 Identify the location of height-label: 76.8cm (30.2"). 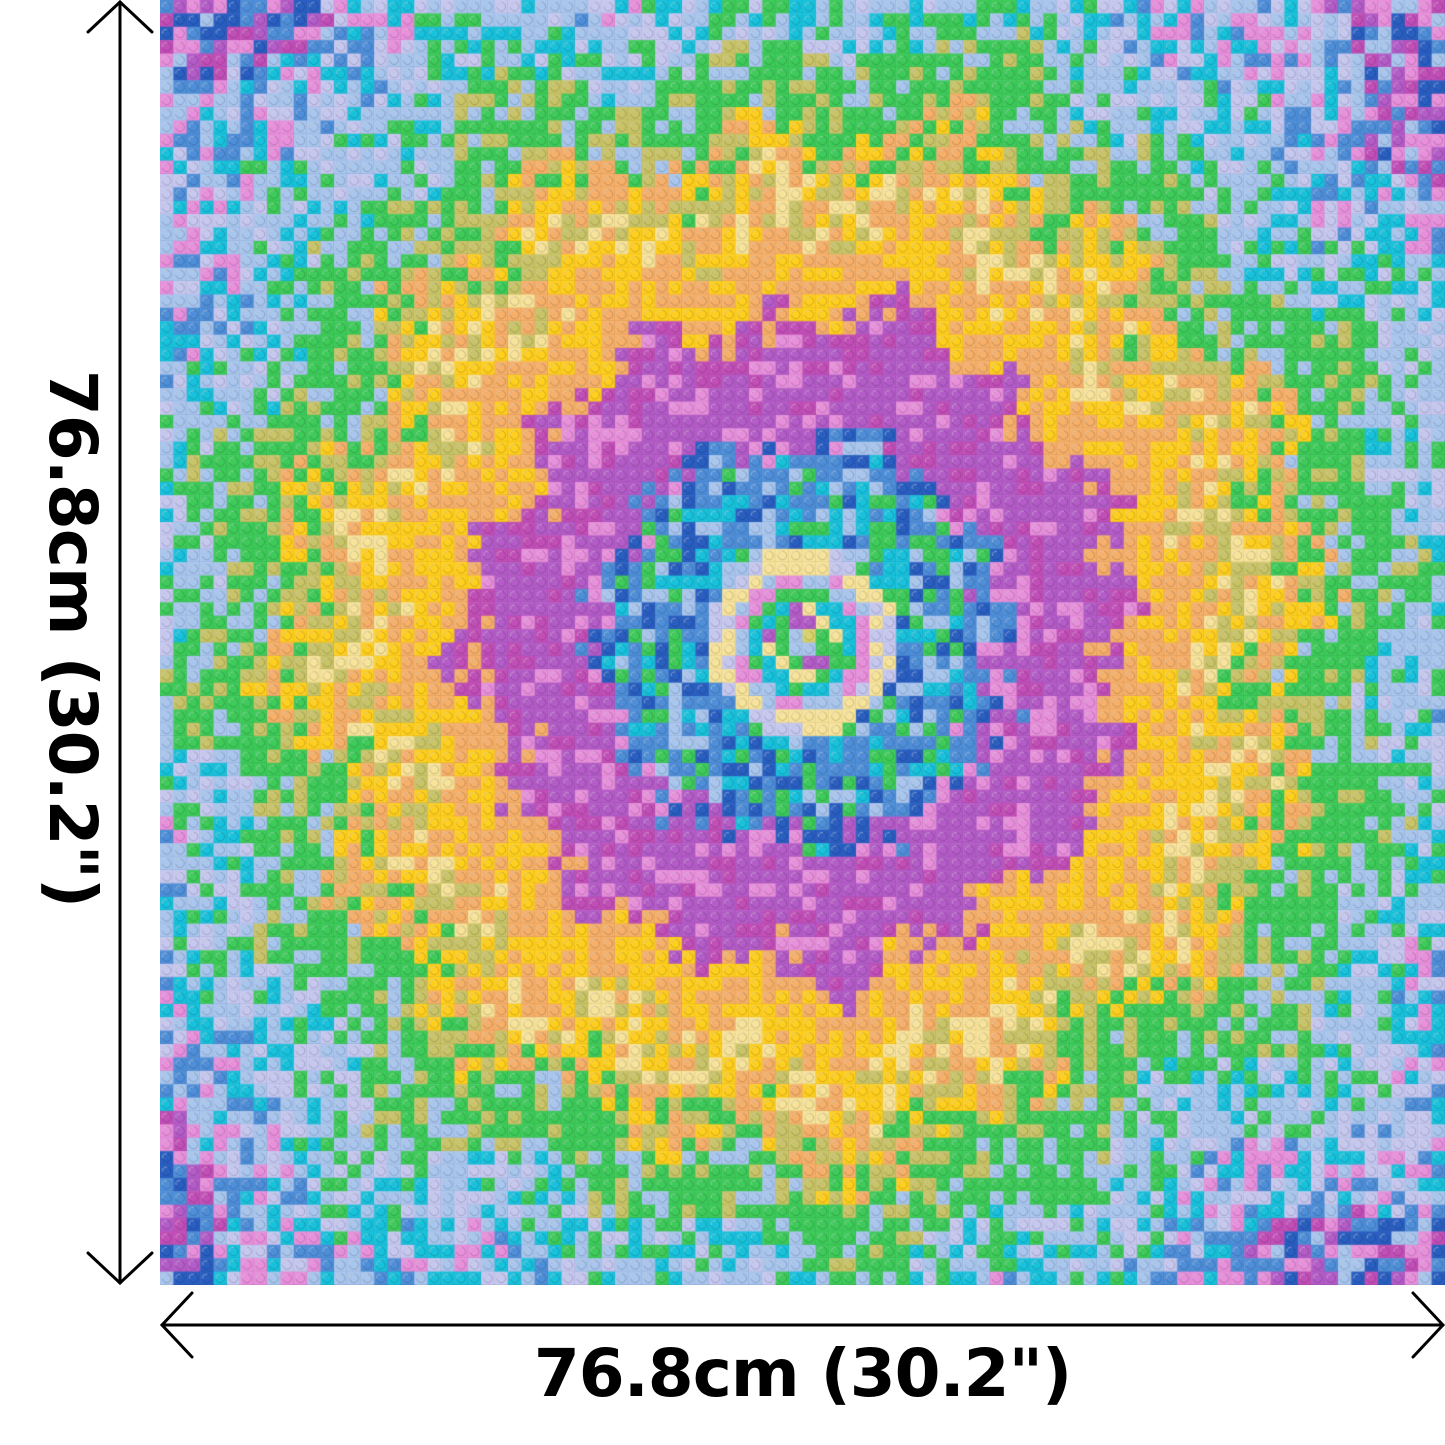
(72, 638).